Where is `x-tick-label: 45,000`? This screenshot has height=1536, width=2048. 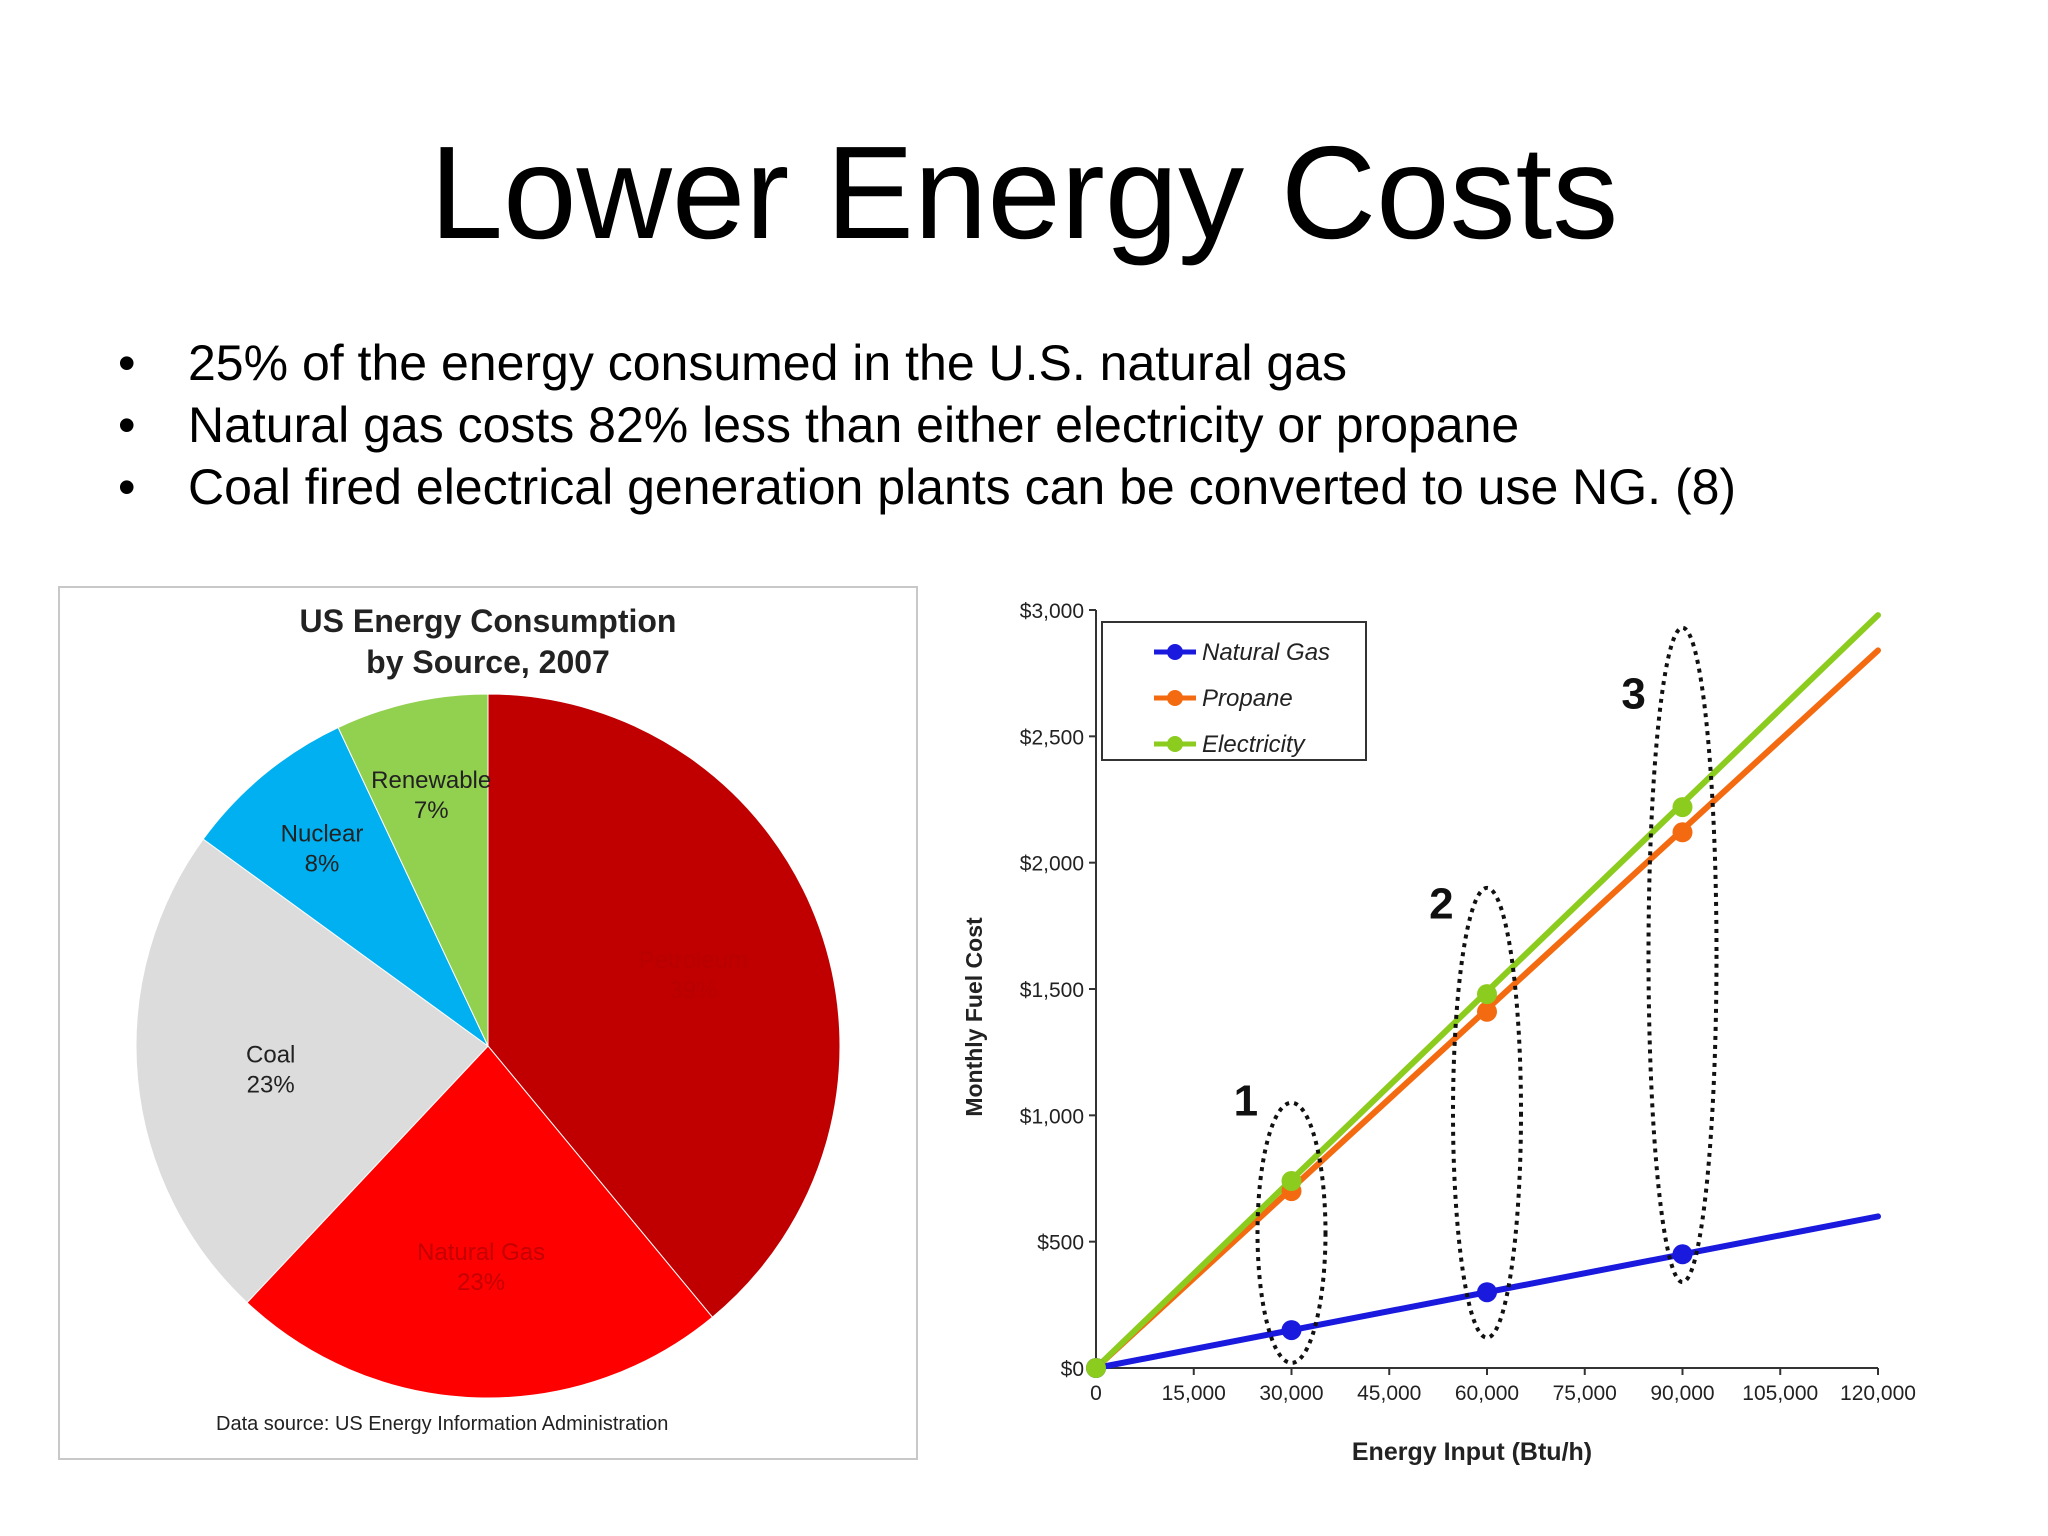 x-tick-label: 45,000 is located at coordinates (1389, 1393).